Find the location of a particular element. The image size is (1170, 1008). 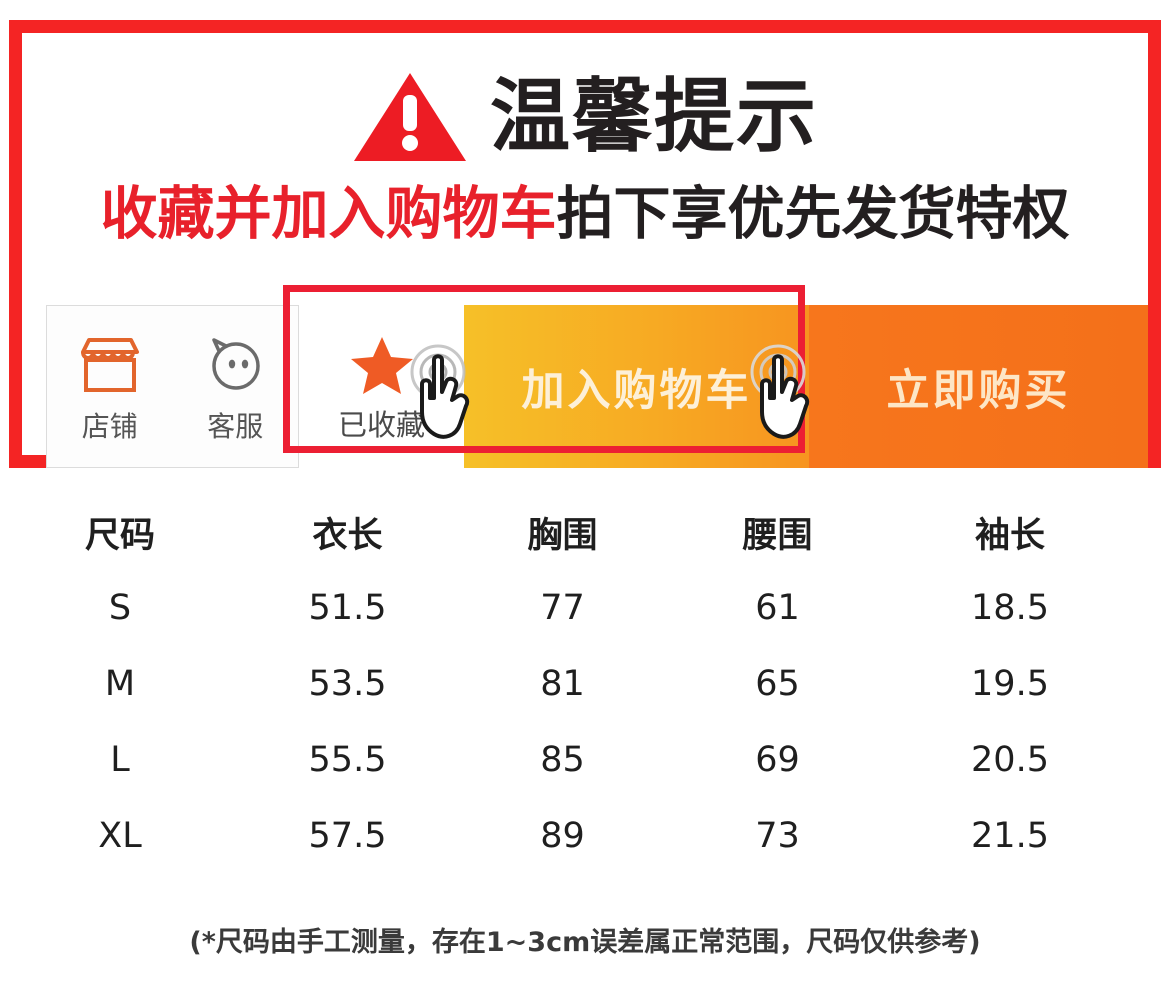

cell-length: 53.5 is located at coordinates (347, 684).